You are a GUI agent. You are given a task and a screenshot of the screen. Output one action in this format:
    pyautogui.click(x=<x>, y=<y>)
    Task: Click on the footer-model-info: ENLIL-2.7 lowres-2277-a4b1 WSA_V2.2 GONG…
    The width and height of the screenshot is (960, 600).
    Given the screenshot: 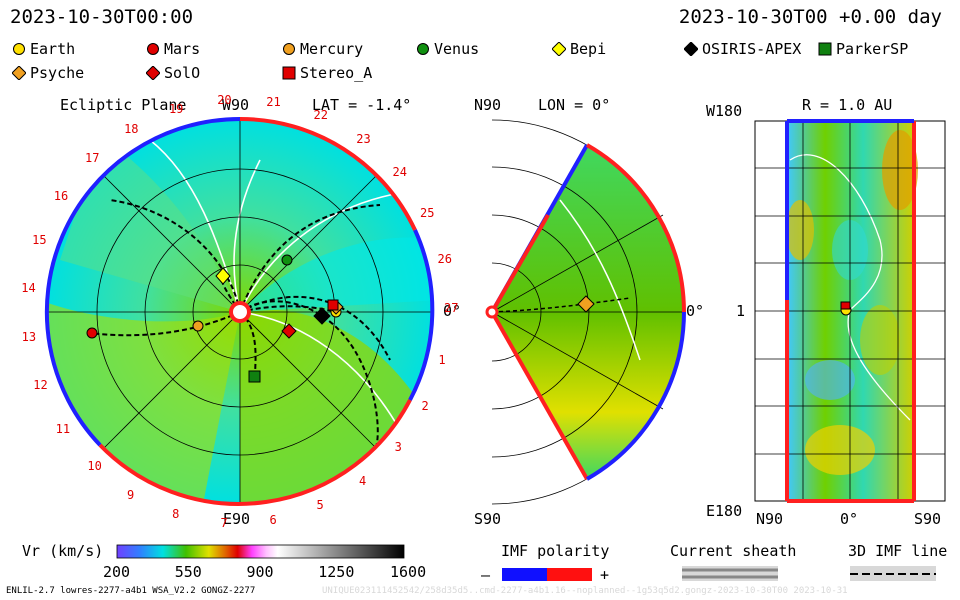 What is the action you would take?
    pyautogui.click(x=131, y=591)
    